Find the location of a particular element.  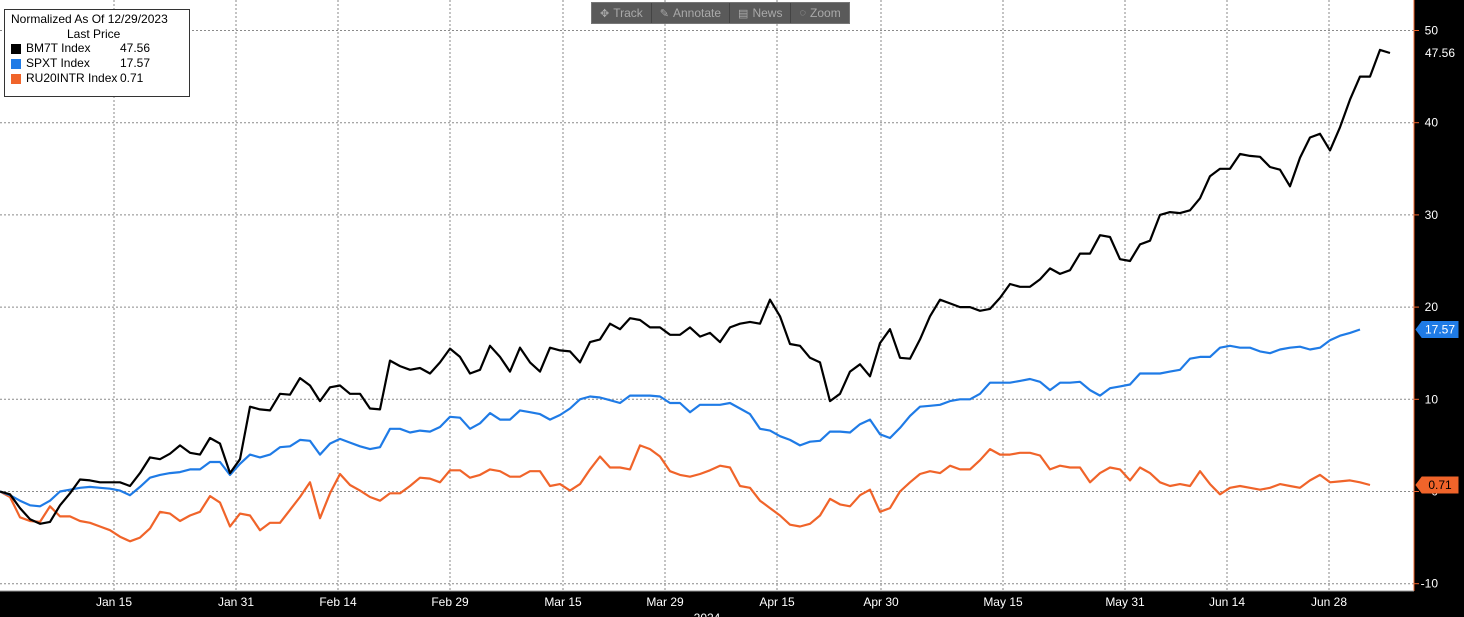

legend-swatch-spxt is located at coordinates (16, 63).